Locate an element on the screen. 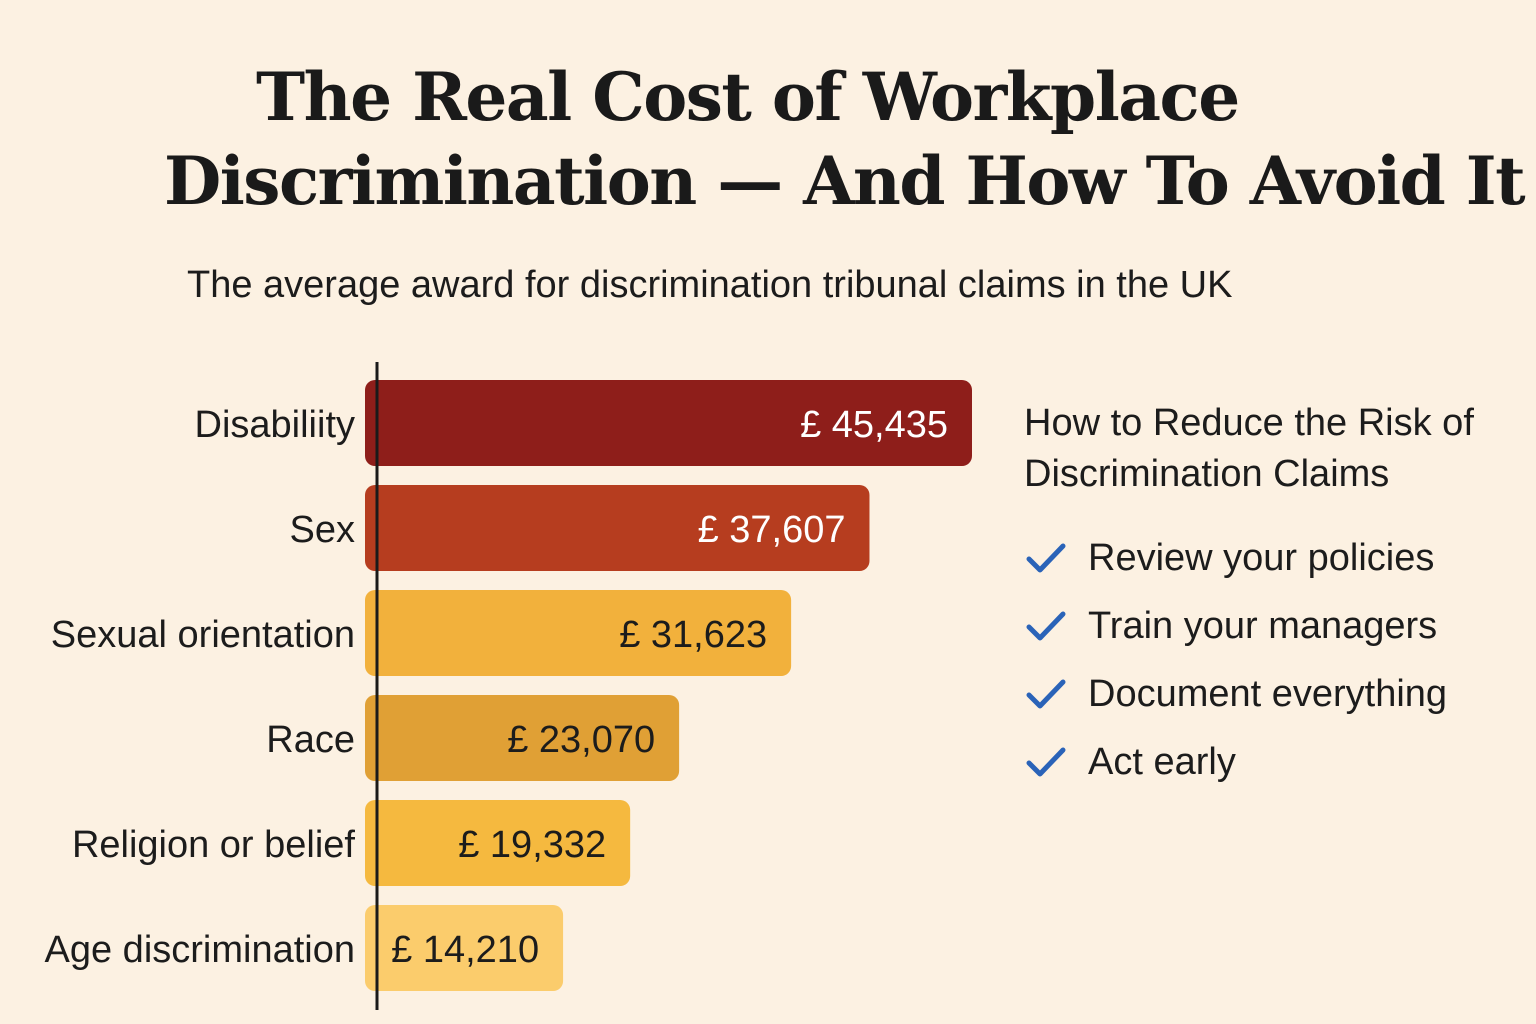 Image resolution: width=1536 pixels, height=1024 pixels. category-label: Race is located at coordinates (310, 740).